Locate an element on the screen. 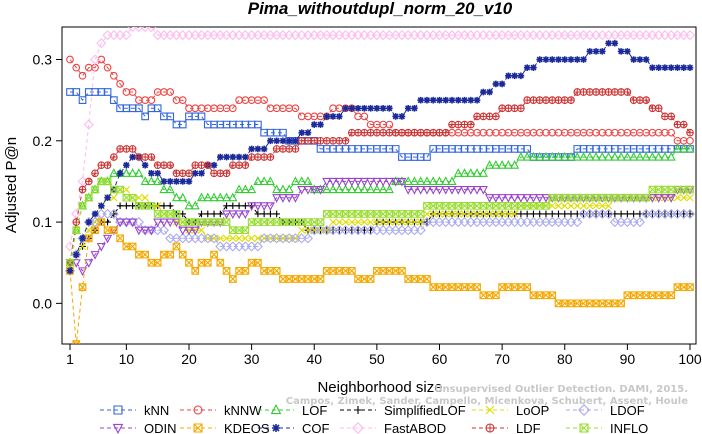  x-tick-label: 80 is located at coordinates (565, 359).